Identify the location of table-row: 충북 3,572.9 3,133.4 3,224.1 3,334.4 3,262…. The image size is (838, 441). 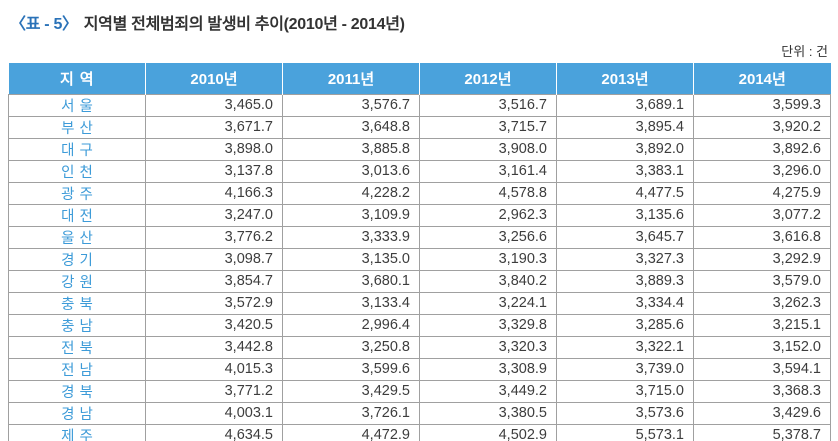
(419, 303).